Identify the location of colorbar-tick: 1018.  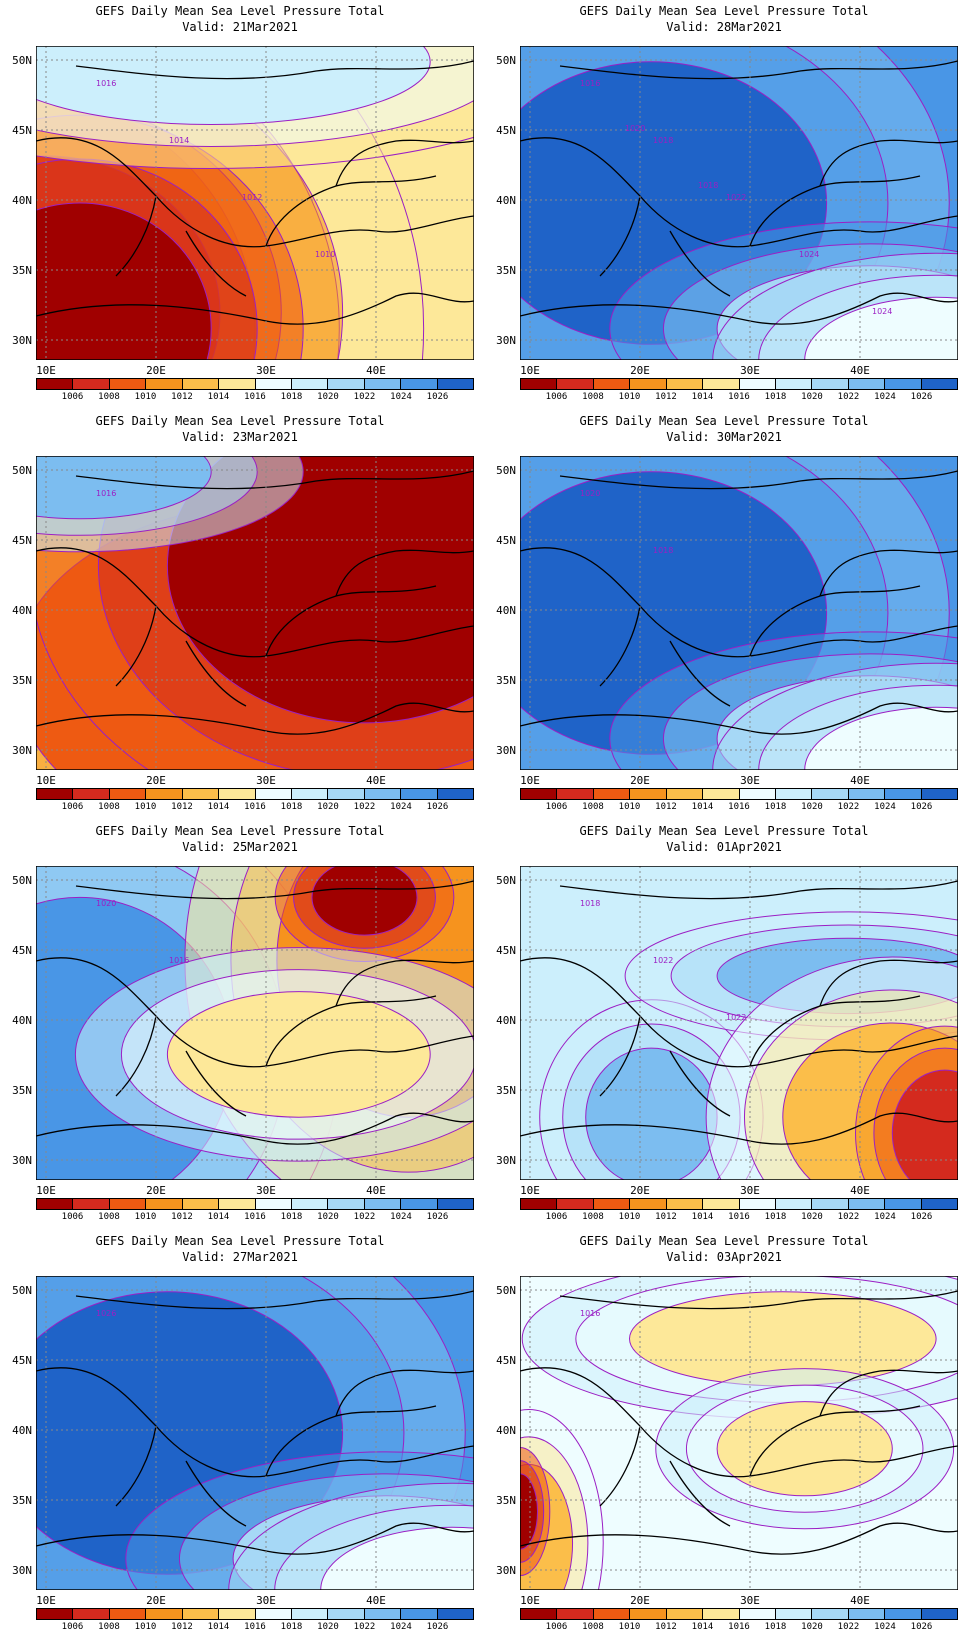
(775, 1217).